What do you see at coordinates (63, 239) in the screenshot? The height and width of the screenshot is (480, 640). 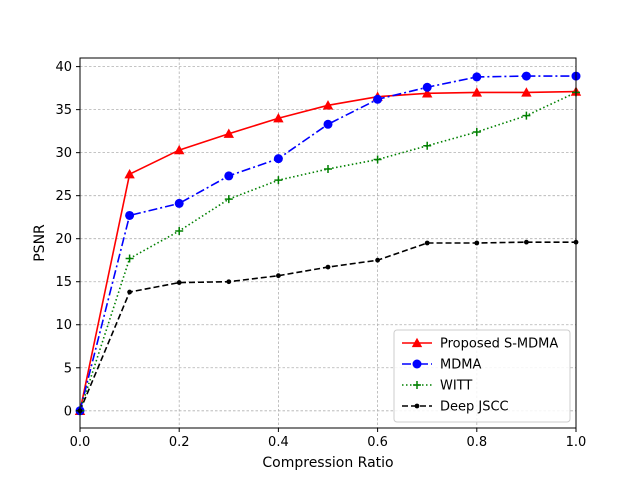 I see `y-tick-label: 20` at bounding box center [63, 239].